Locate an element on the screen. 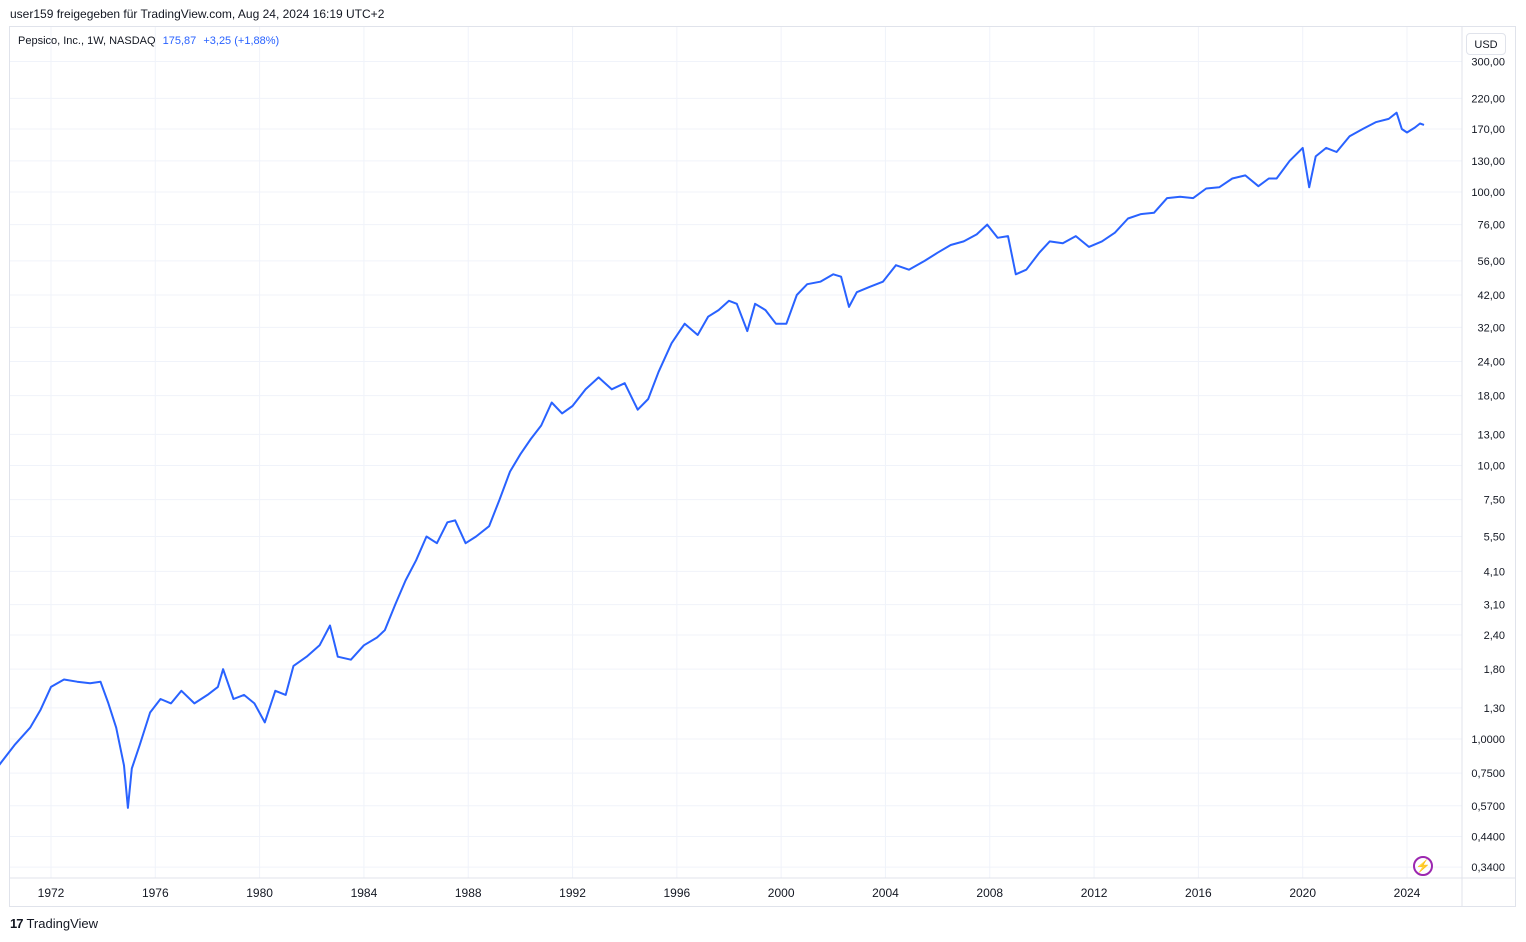 This screenshot has height=942, width=1526. y-tick-label: 10,00 is located at coordinates (1491, 467).